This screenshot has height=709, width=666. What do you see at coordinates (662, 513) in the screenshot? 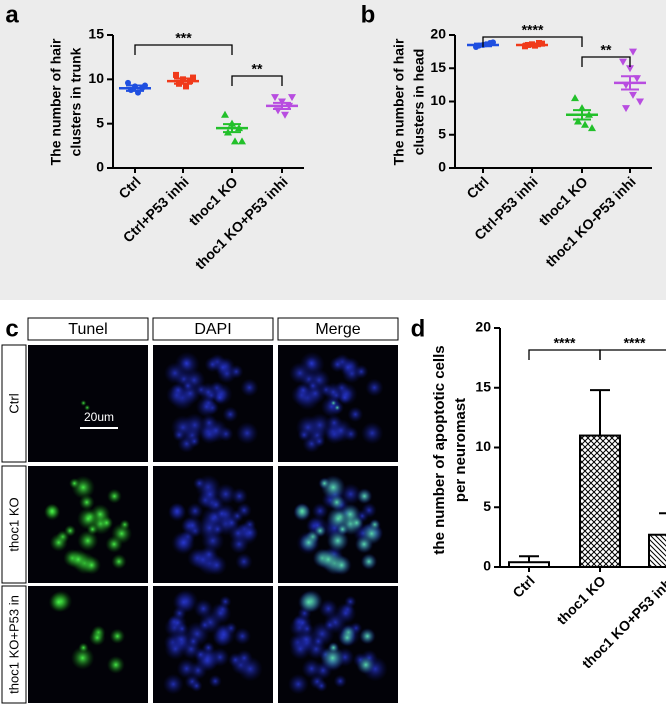
I see `error-bar` at bounding box center [662, 513].